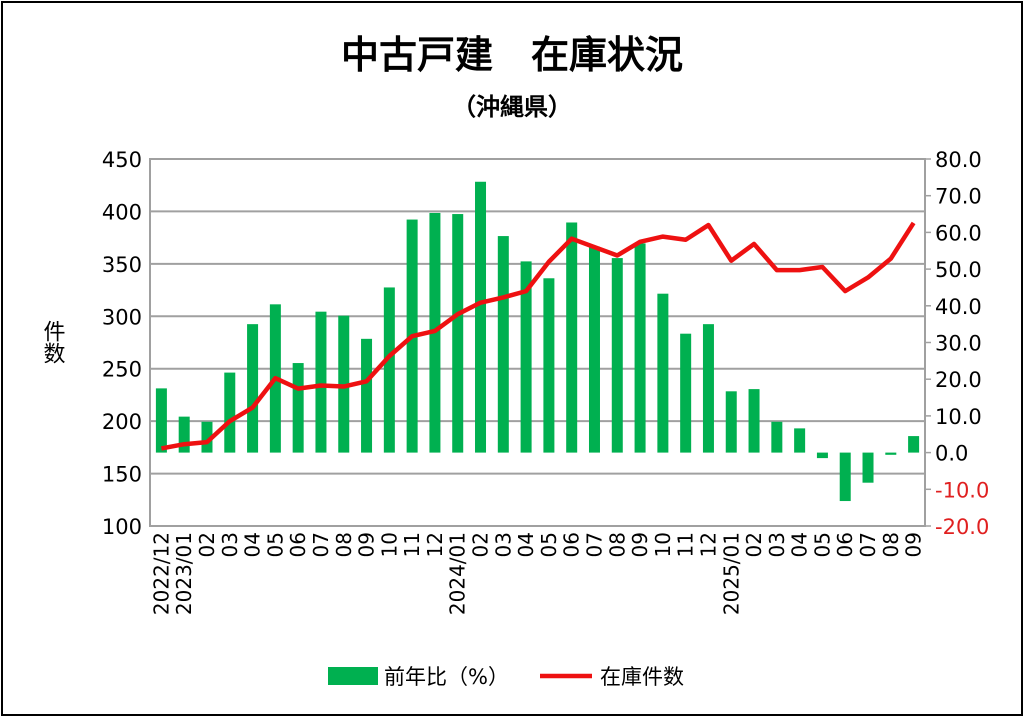  What do you see at coordinates (512, 107) in the screenshot?
I see `chart-subtitle: （沖縄県）` at bounding box center [512, 107].